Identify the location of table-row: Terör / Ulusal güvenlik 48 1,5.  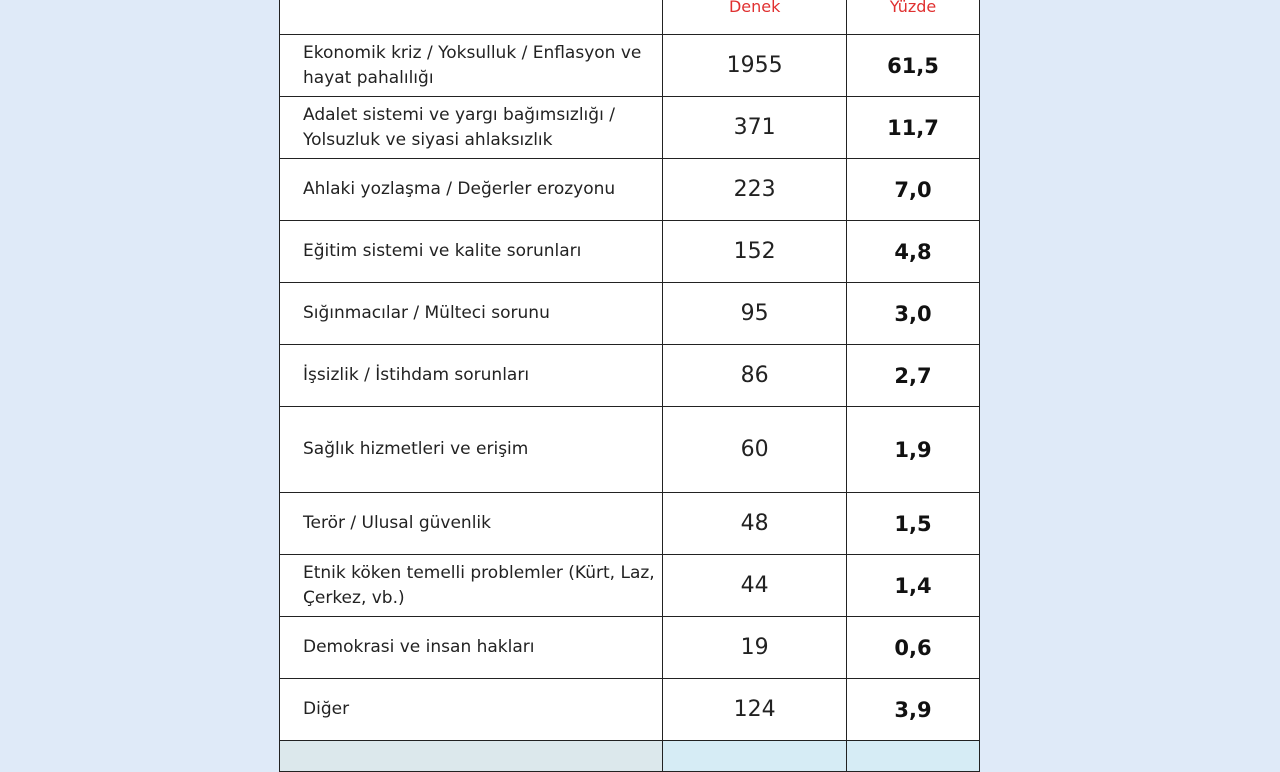
(629, 523).